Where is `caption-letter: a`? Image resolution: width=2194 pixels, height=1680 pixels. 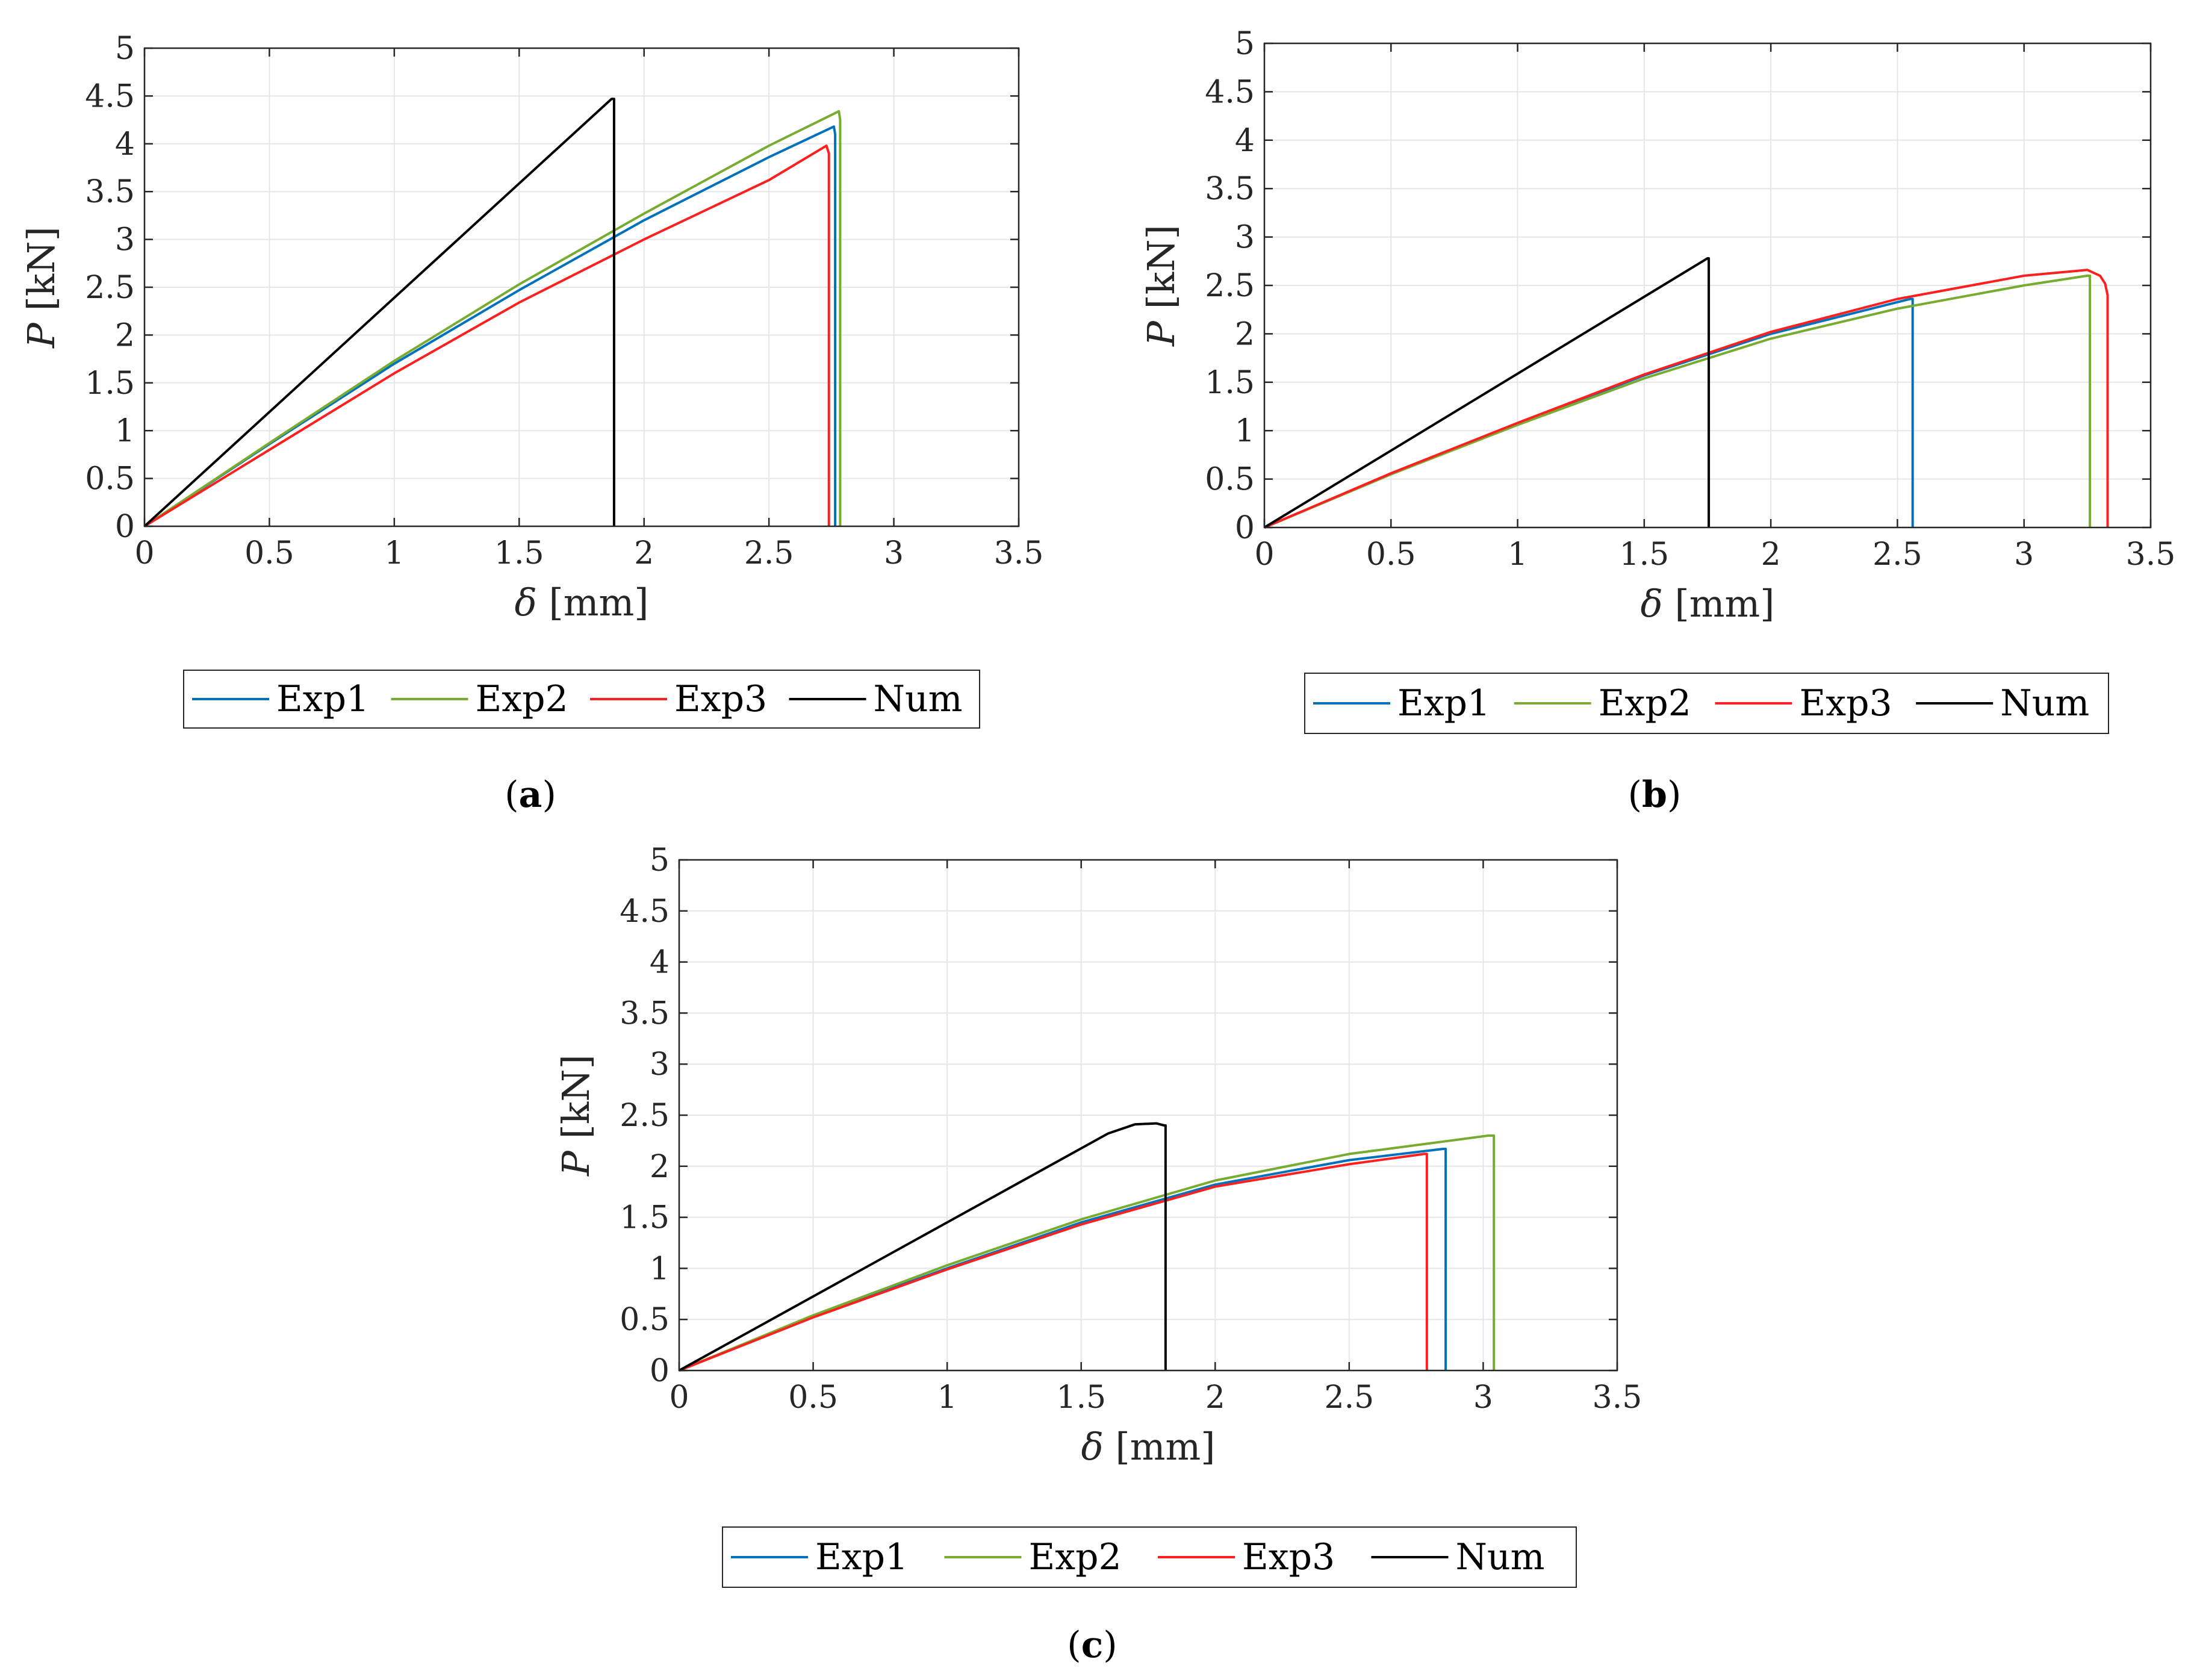
caption-letter: a is located at coordinates (530, 795).